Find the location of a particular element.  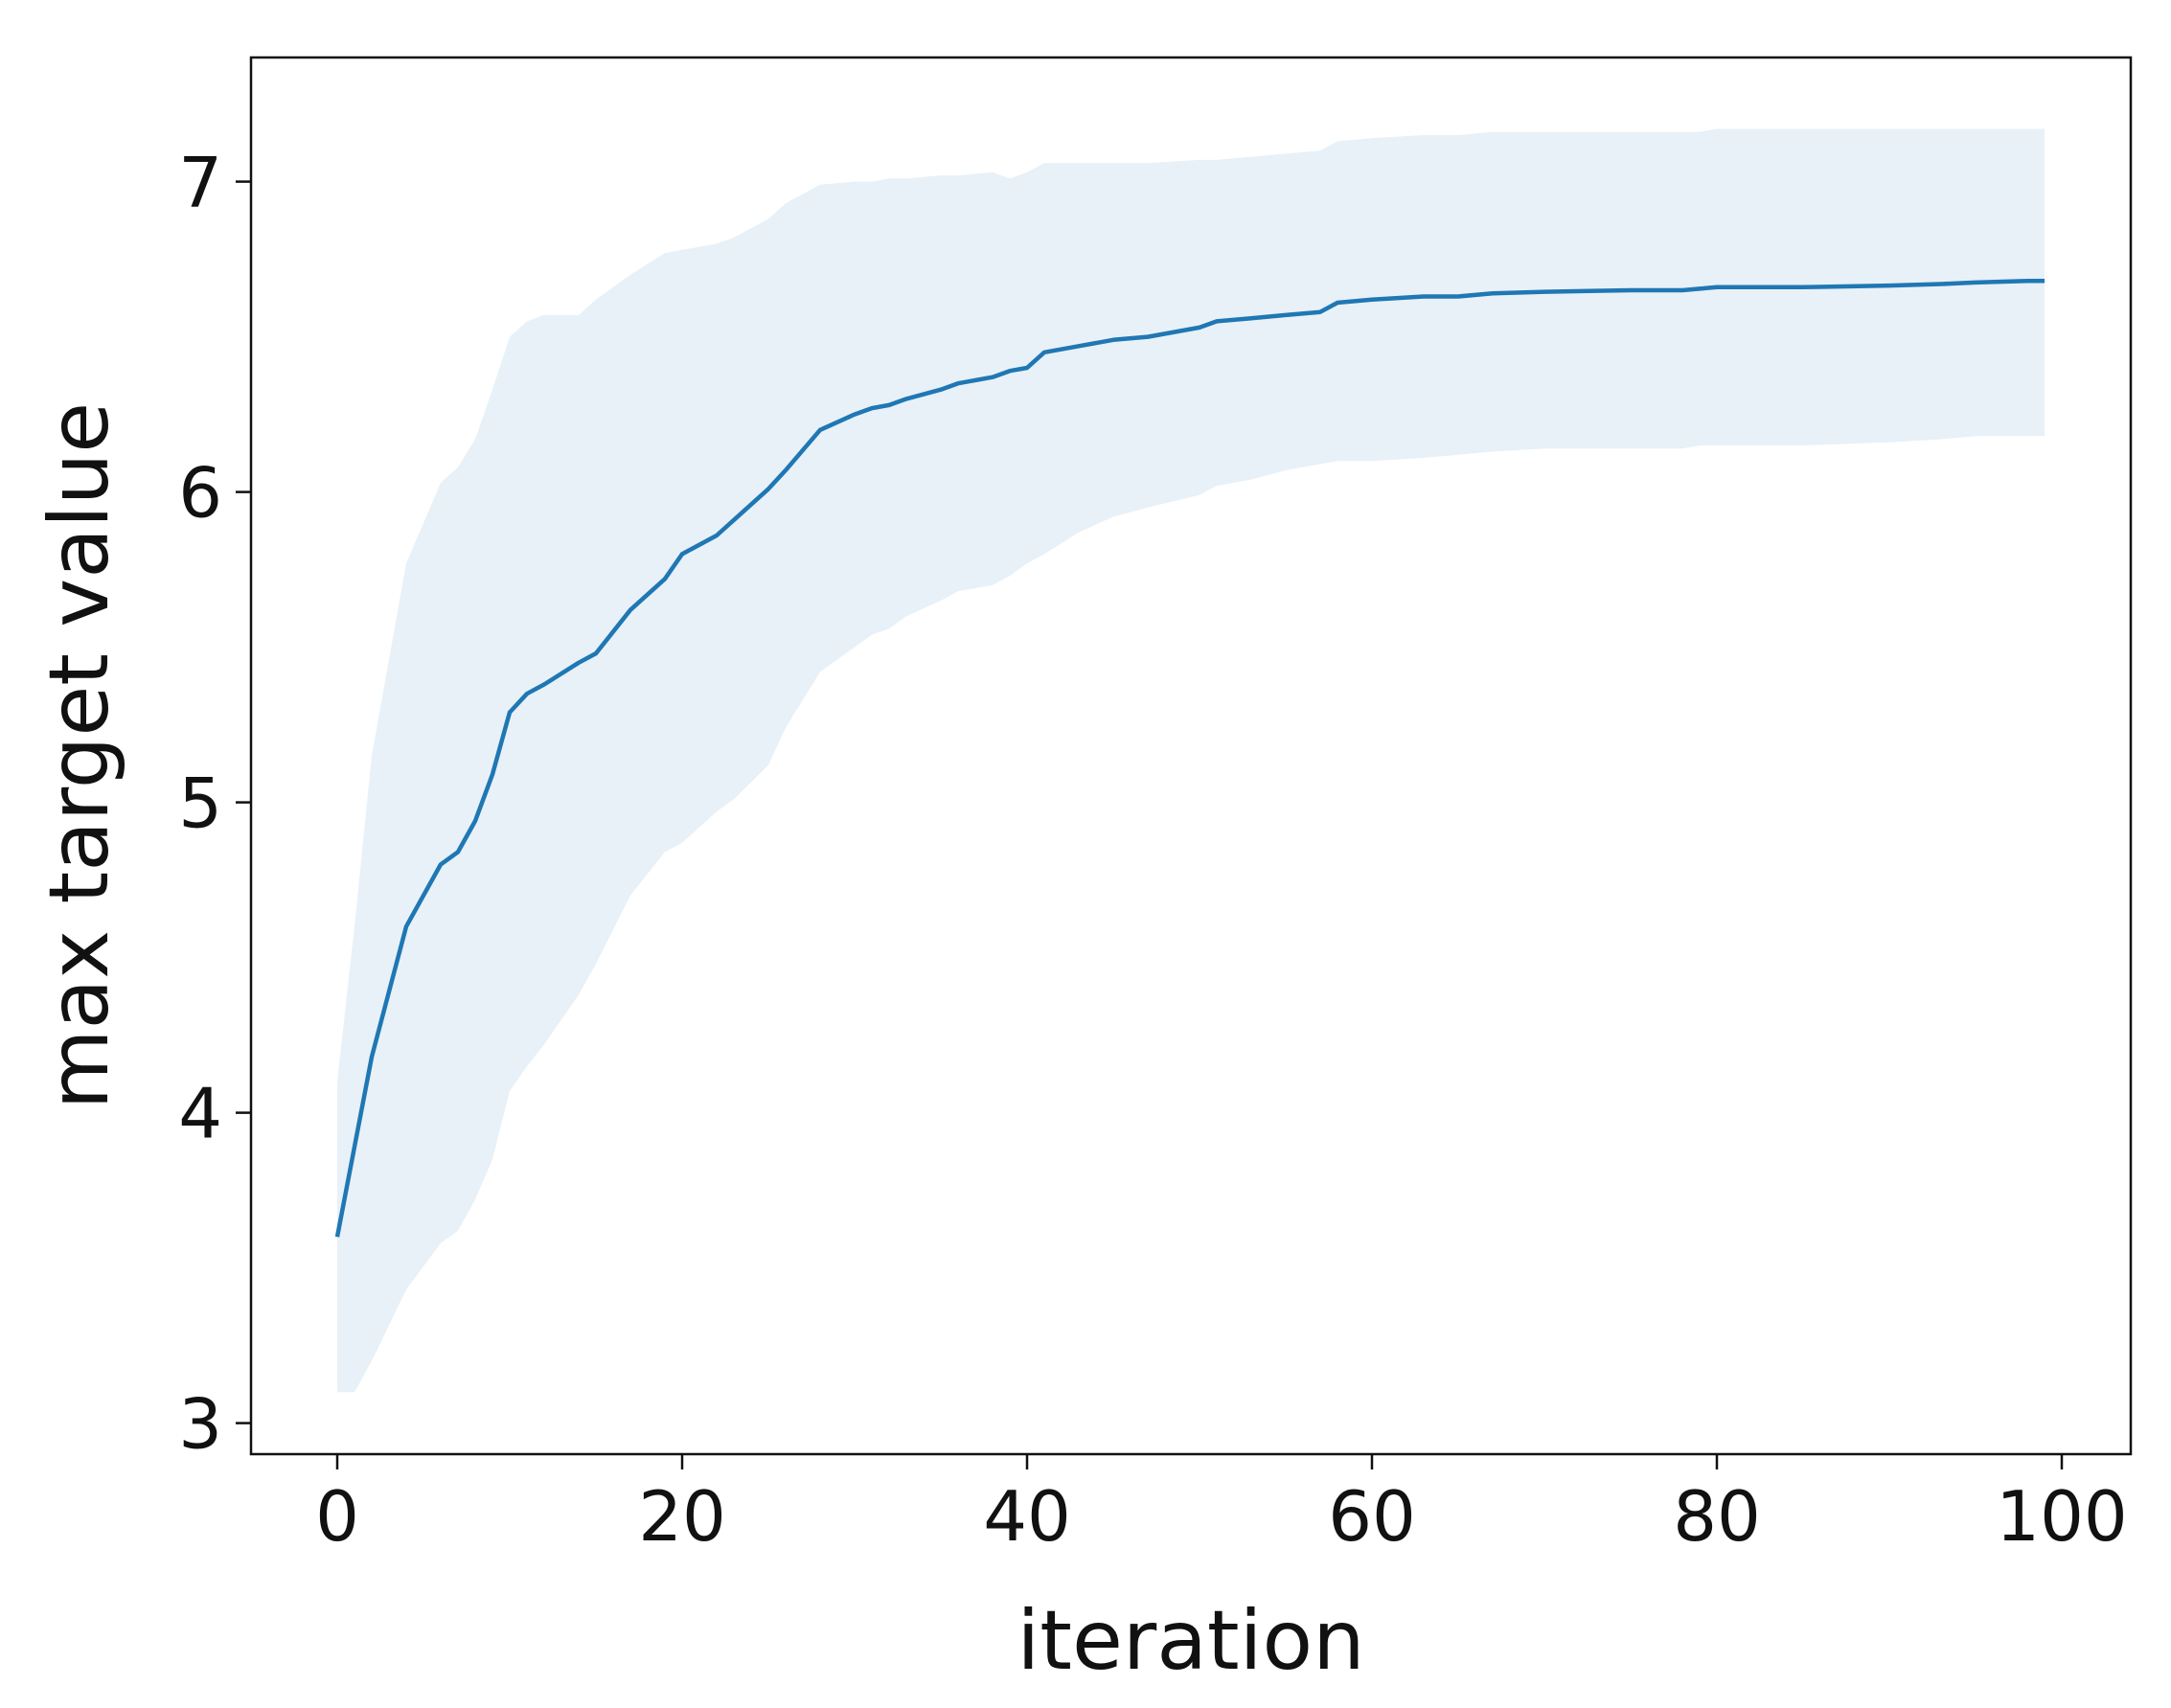

x-tick-label: 20 is located at coordinates (682, 1516).